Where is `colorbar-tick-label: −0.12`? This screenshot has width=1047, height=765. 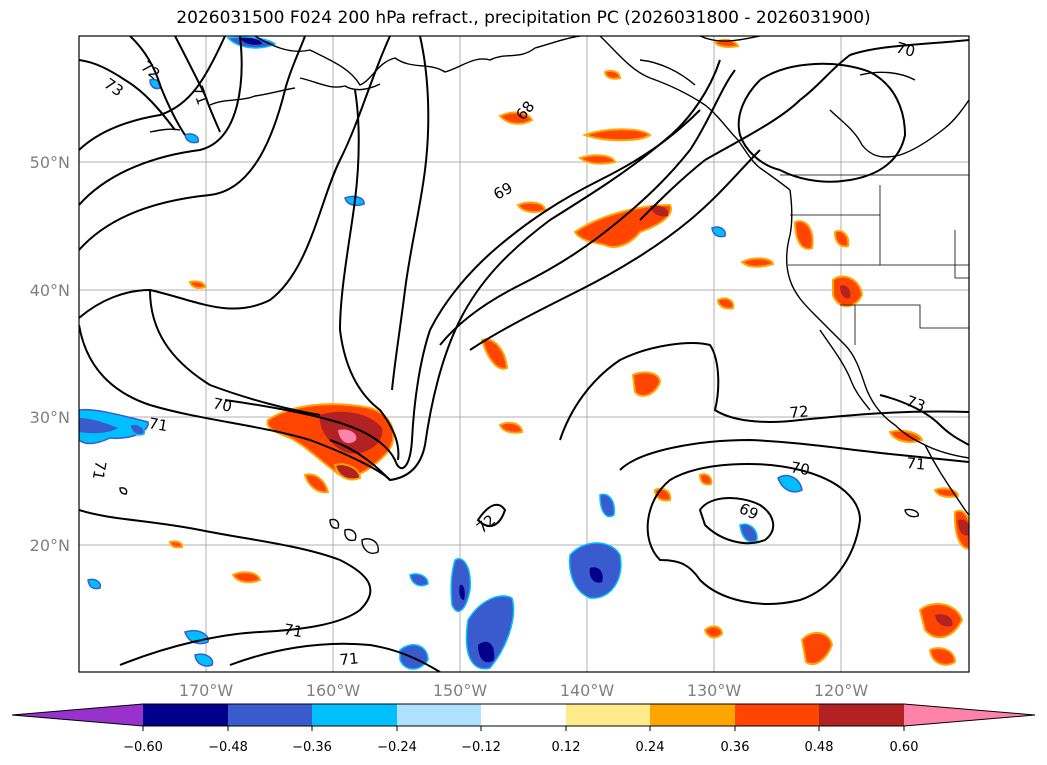 colorbar-tick-label: −0.12 is located at coordinates (481, 747).